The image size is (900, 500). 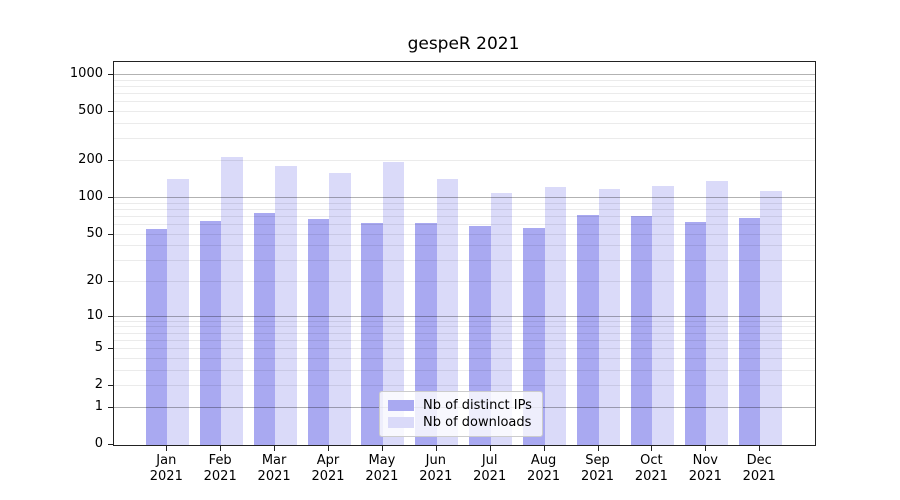 I want to click on y-tick-label: 1, so click(x=98, y=406).